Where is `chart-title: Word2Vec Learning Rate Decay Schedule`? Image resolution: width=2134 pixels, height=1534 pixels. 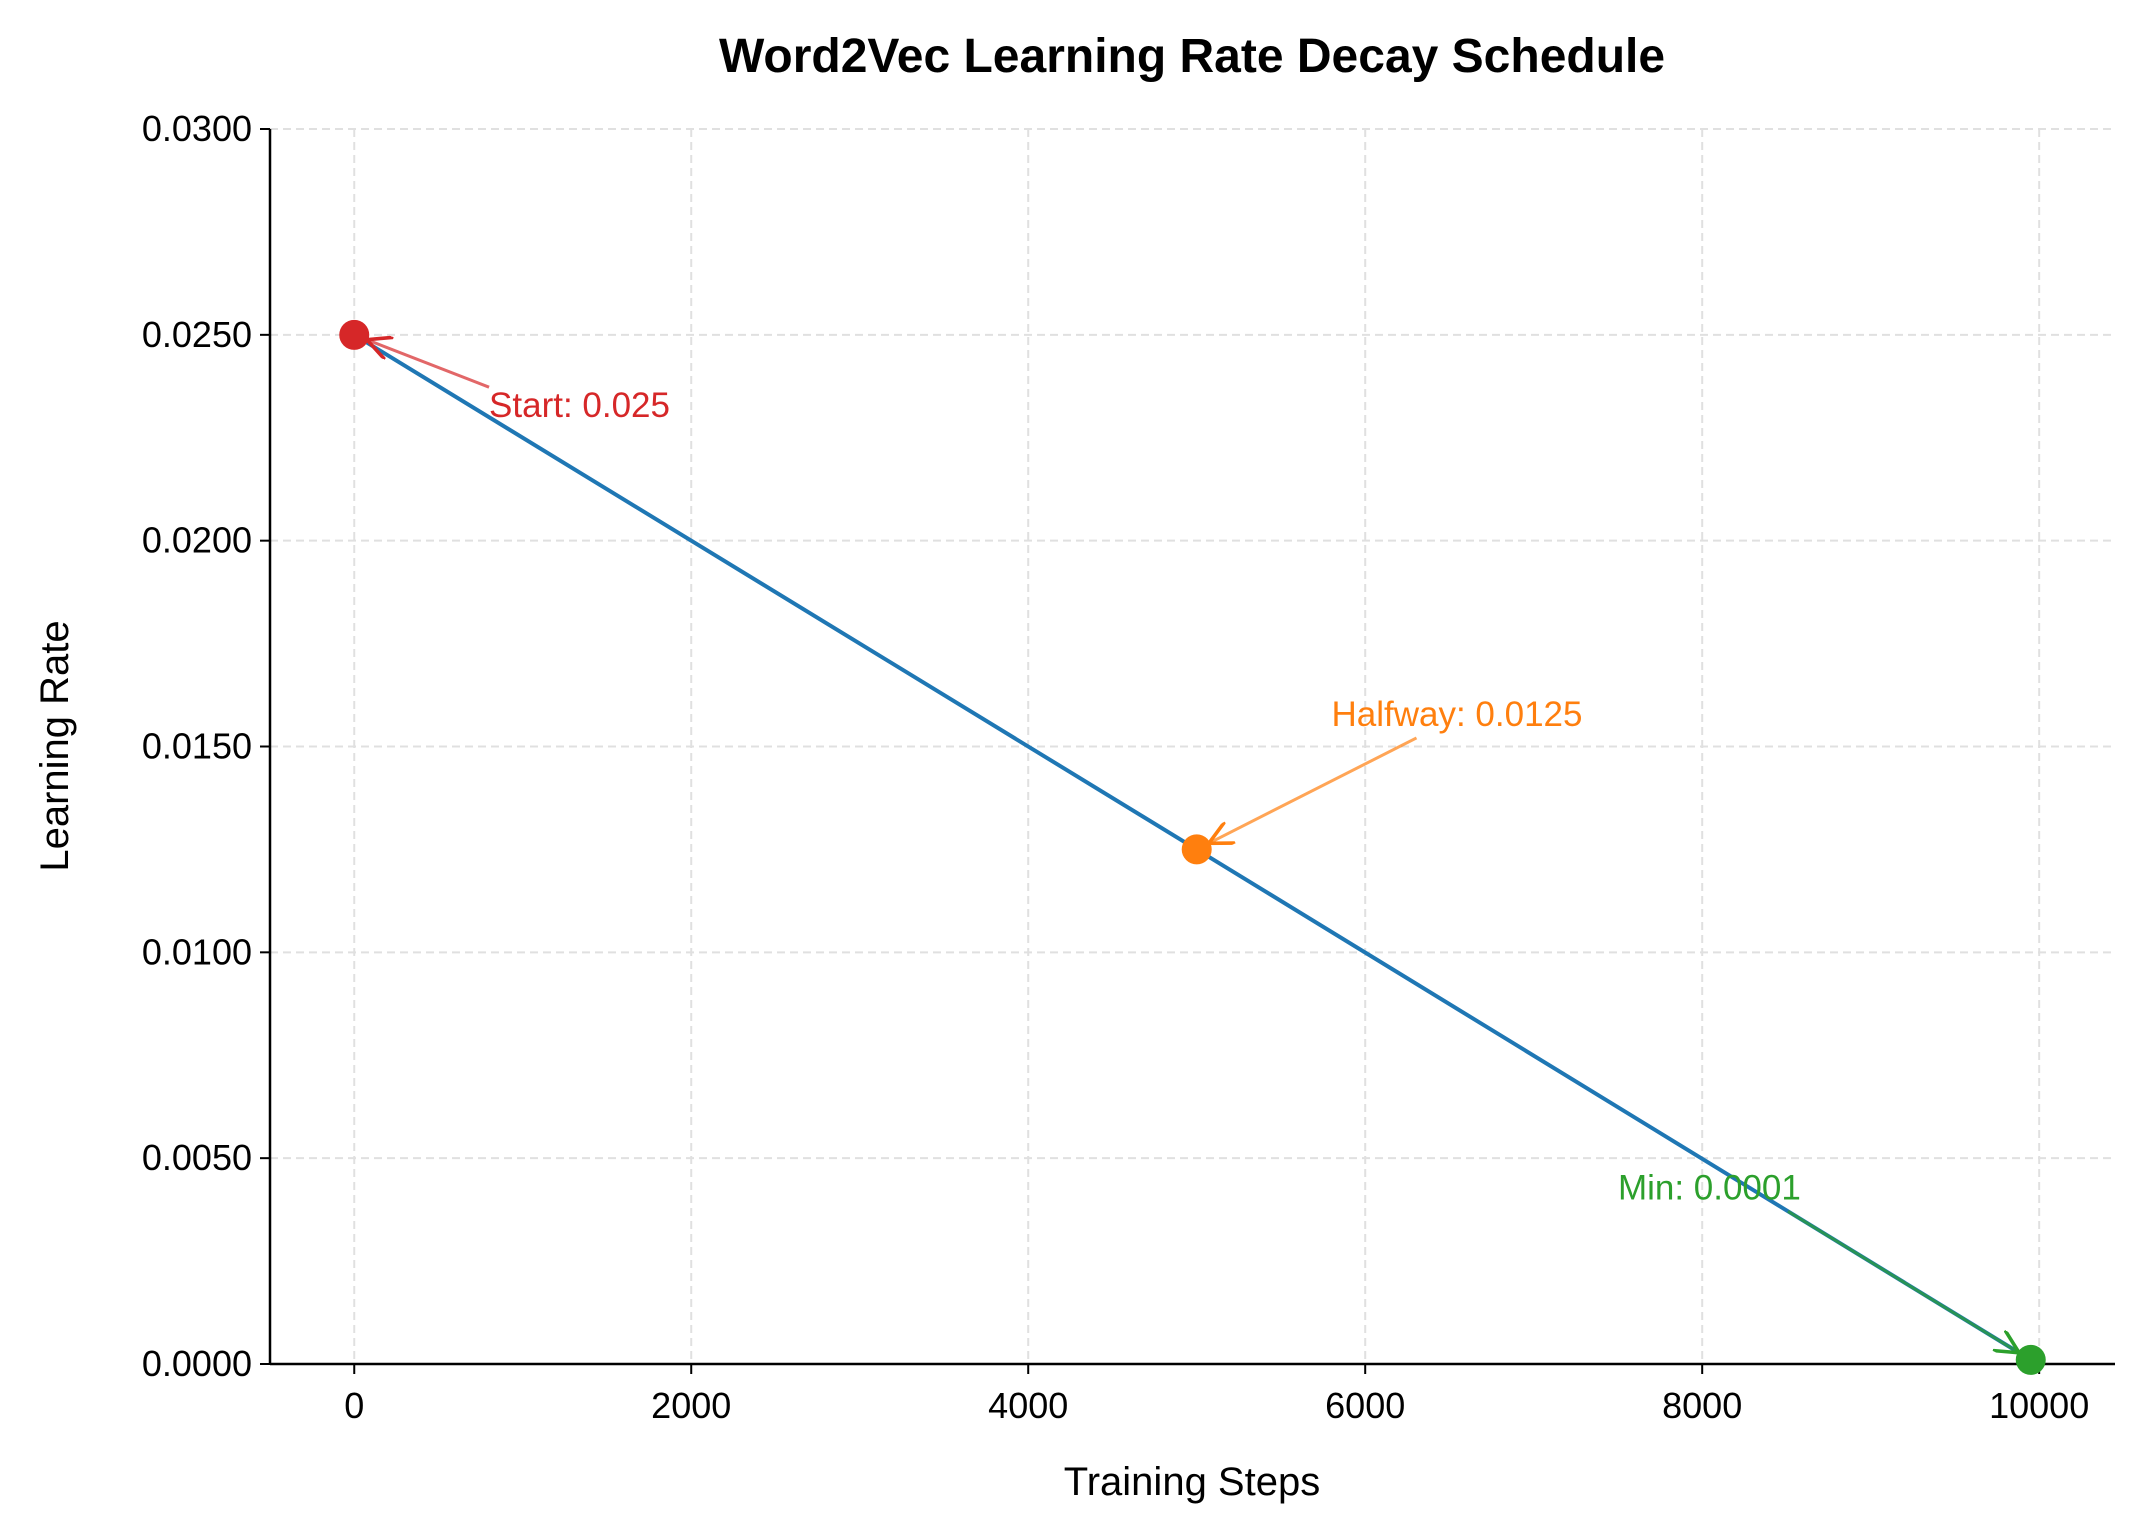
chart-title: Word2Vec Learning Rate Decay Schedule is located at coordinates (1192, 56).